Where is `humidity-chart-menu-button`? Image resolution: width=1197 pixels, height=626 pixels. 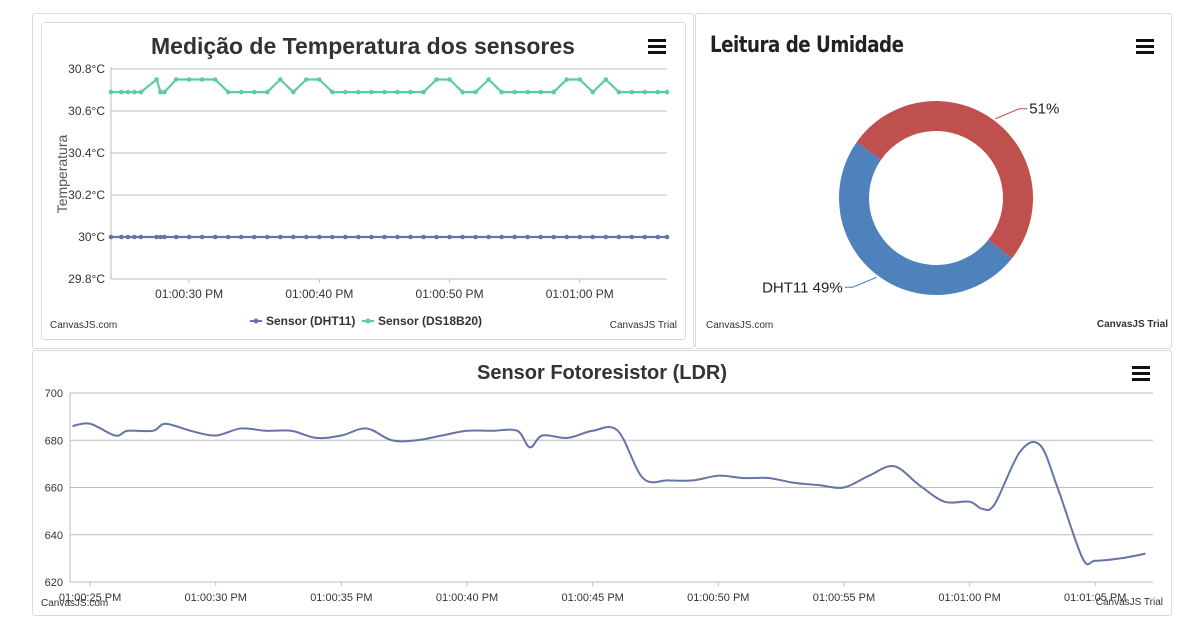 humidity-chart-menu-button is located at coordinates (1145, 47).